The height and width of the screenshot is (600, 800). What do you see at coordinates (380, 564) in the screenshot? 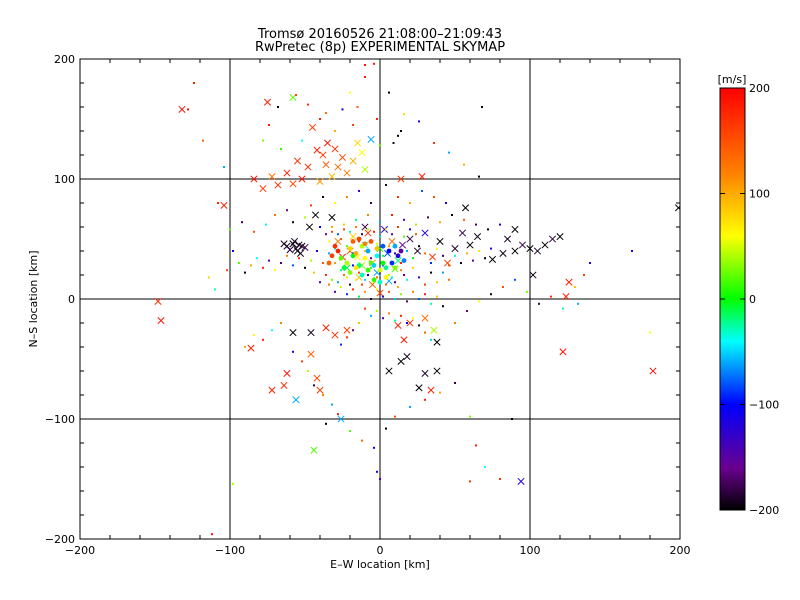
I see `x-axis-label: E–W location [km]` at bounding box center [380, 564].